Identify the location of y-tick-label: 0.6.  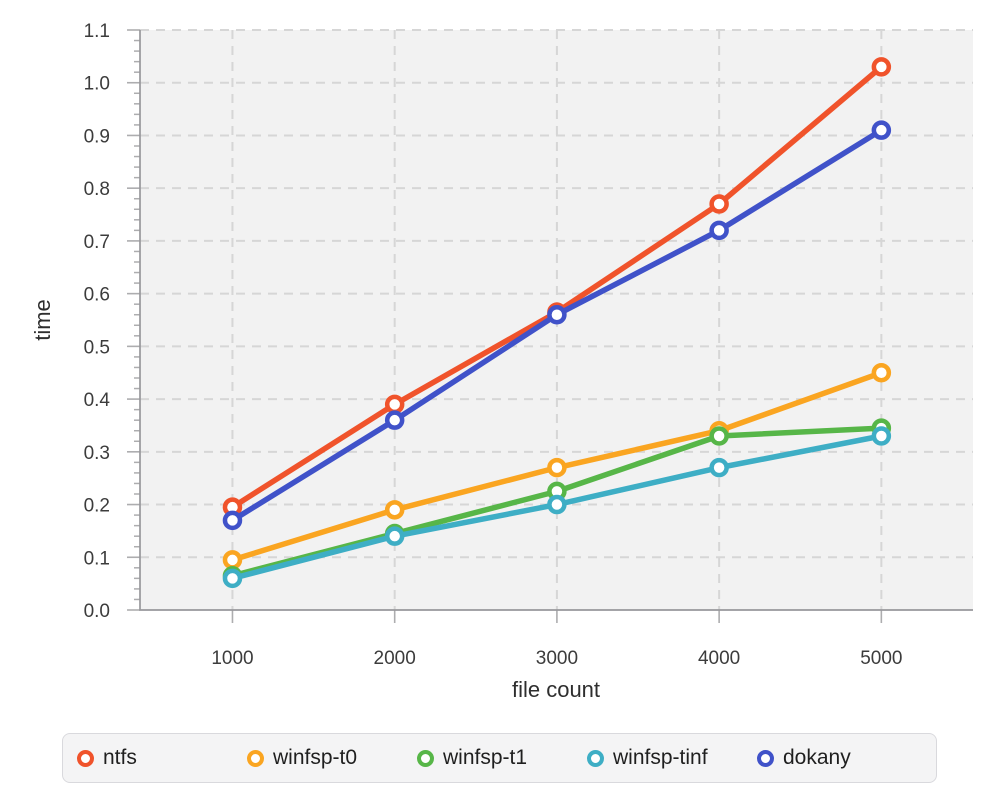
(97, 295).